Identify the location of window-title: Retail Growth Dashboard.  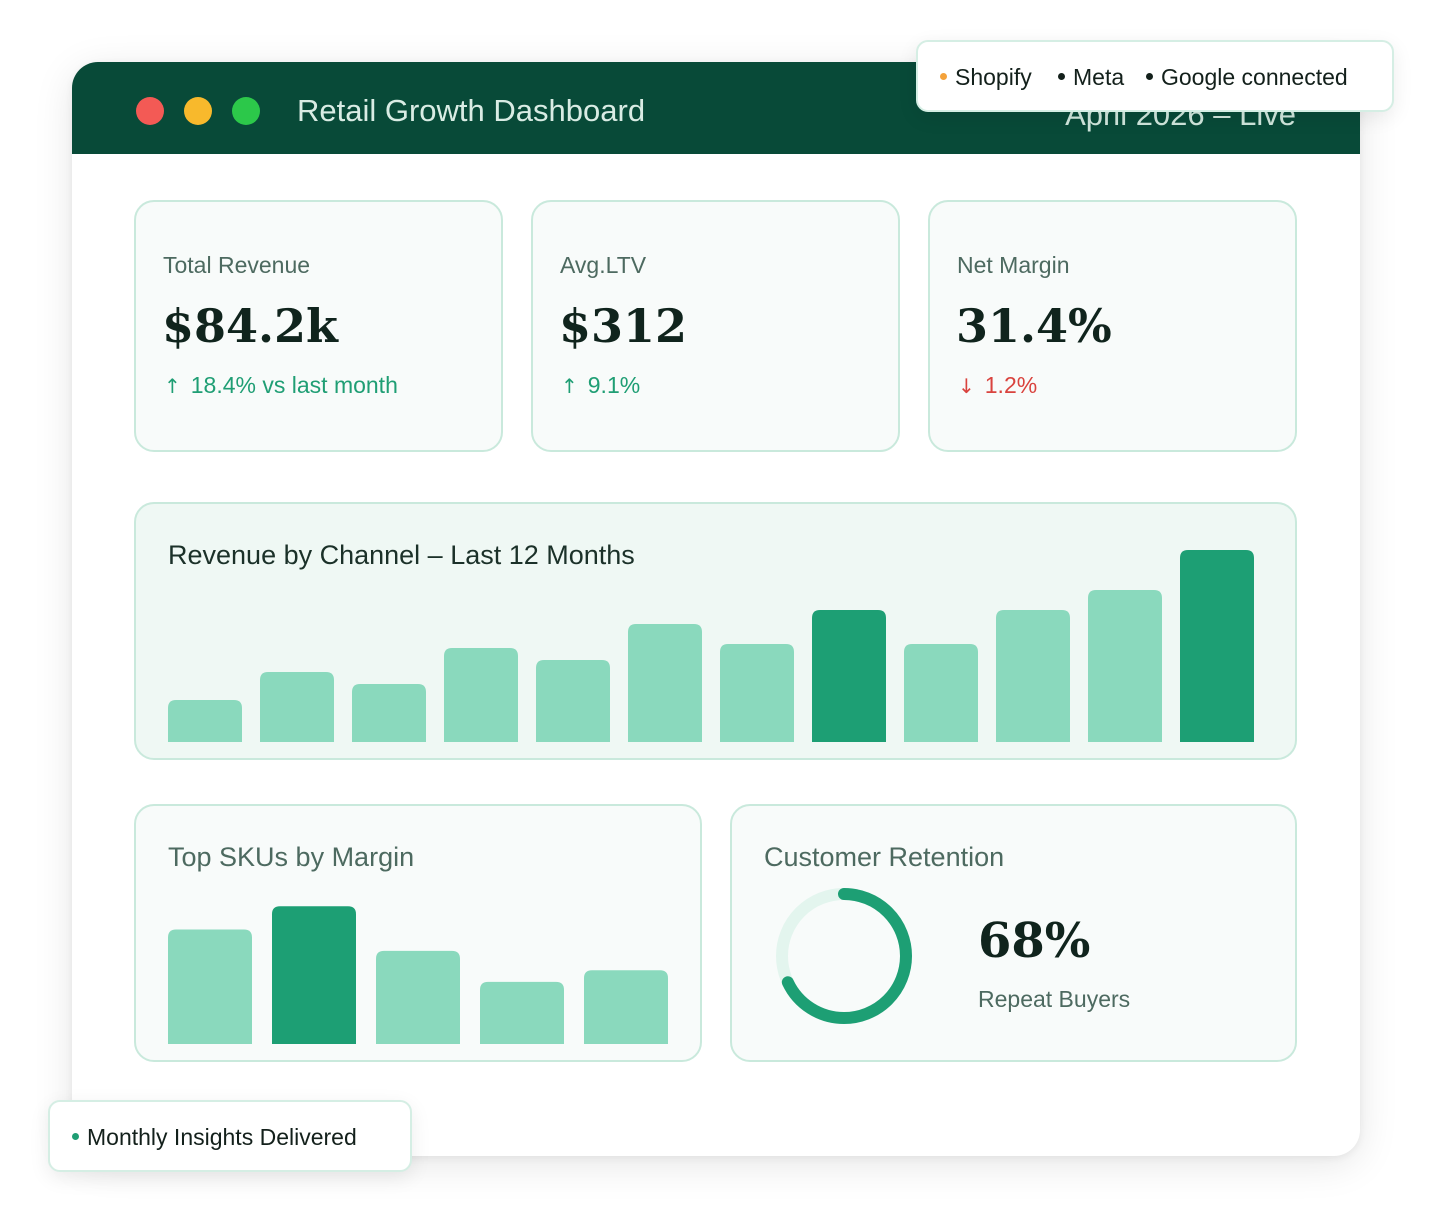
(471, 110).